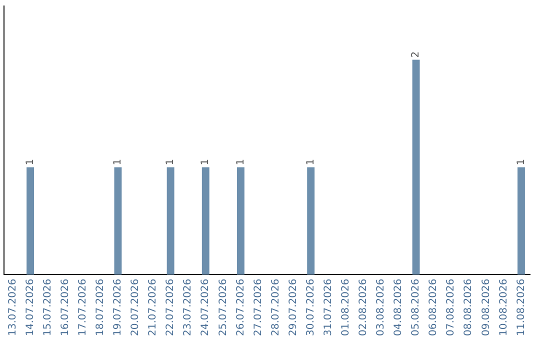 Image resolution: width=540 pixels, height=340 pixels. I want to click on x-tick-label: 09.08.2026, so click(486, 307).